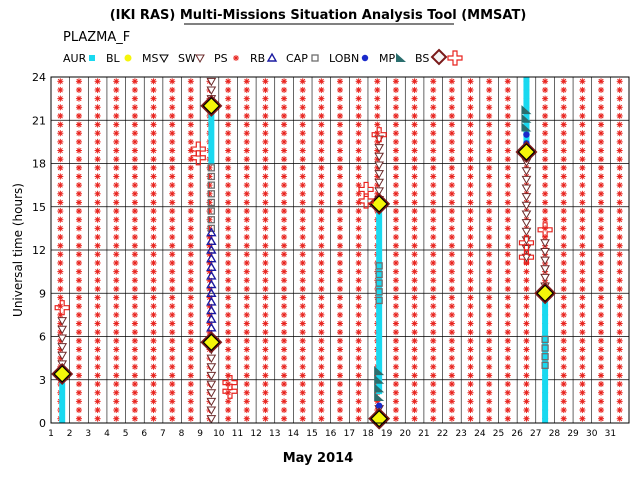 This screenshot has width=636, height=500. What do you see at coordinates (119, 58) in the screenshot?
I see `legend-item: BL` at bounding box center [119, 58].